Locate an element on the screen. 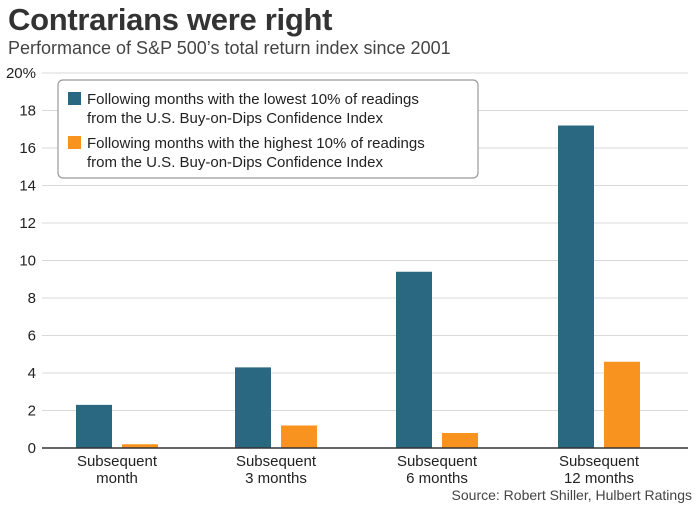 The width and height of the screenshot is (700, 509). category-label: Subsequent 3 months is located at coordinates (276, 470).